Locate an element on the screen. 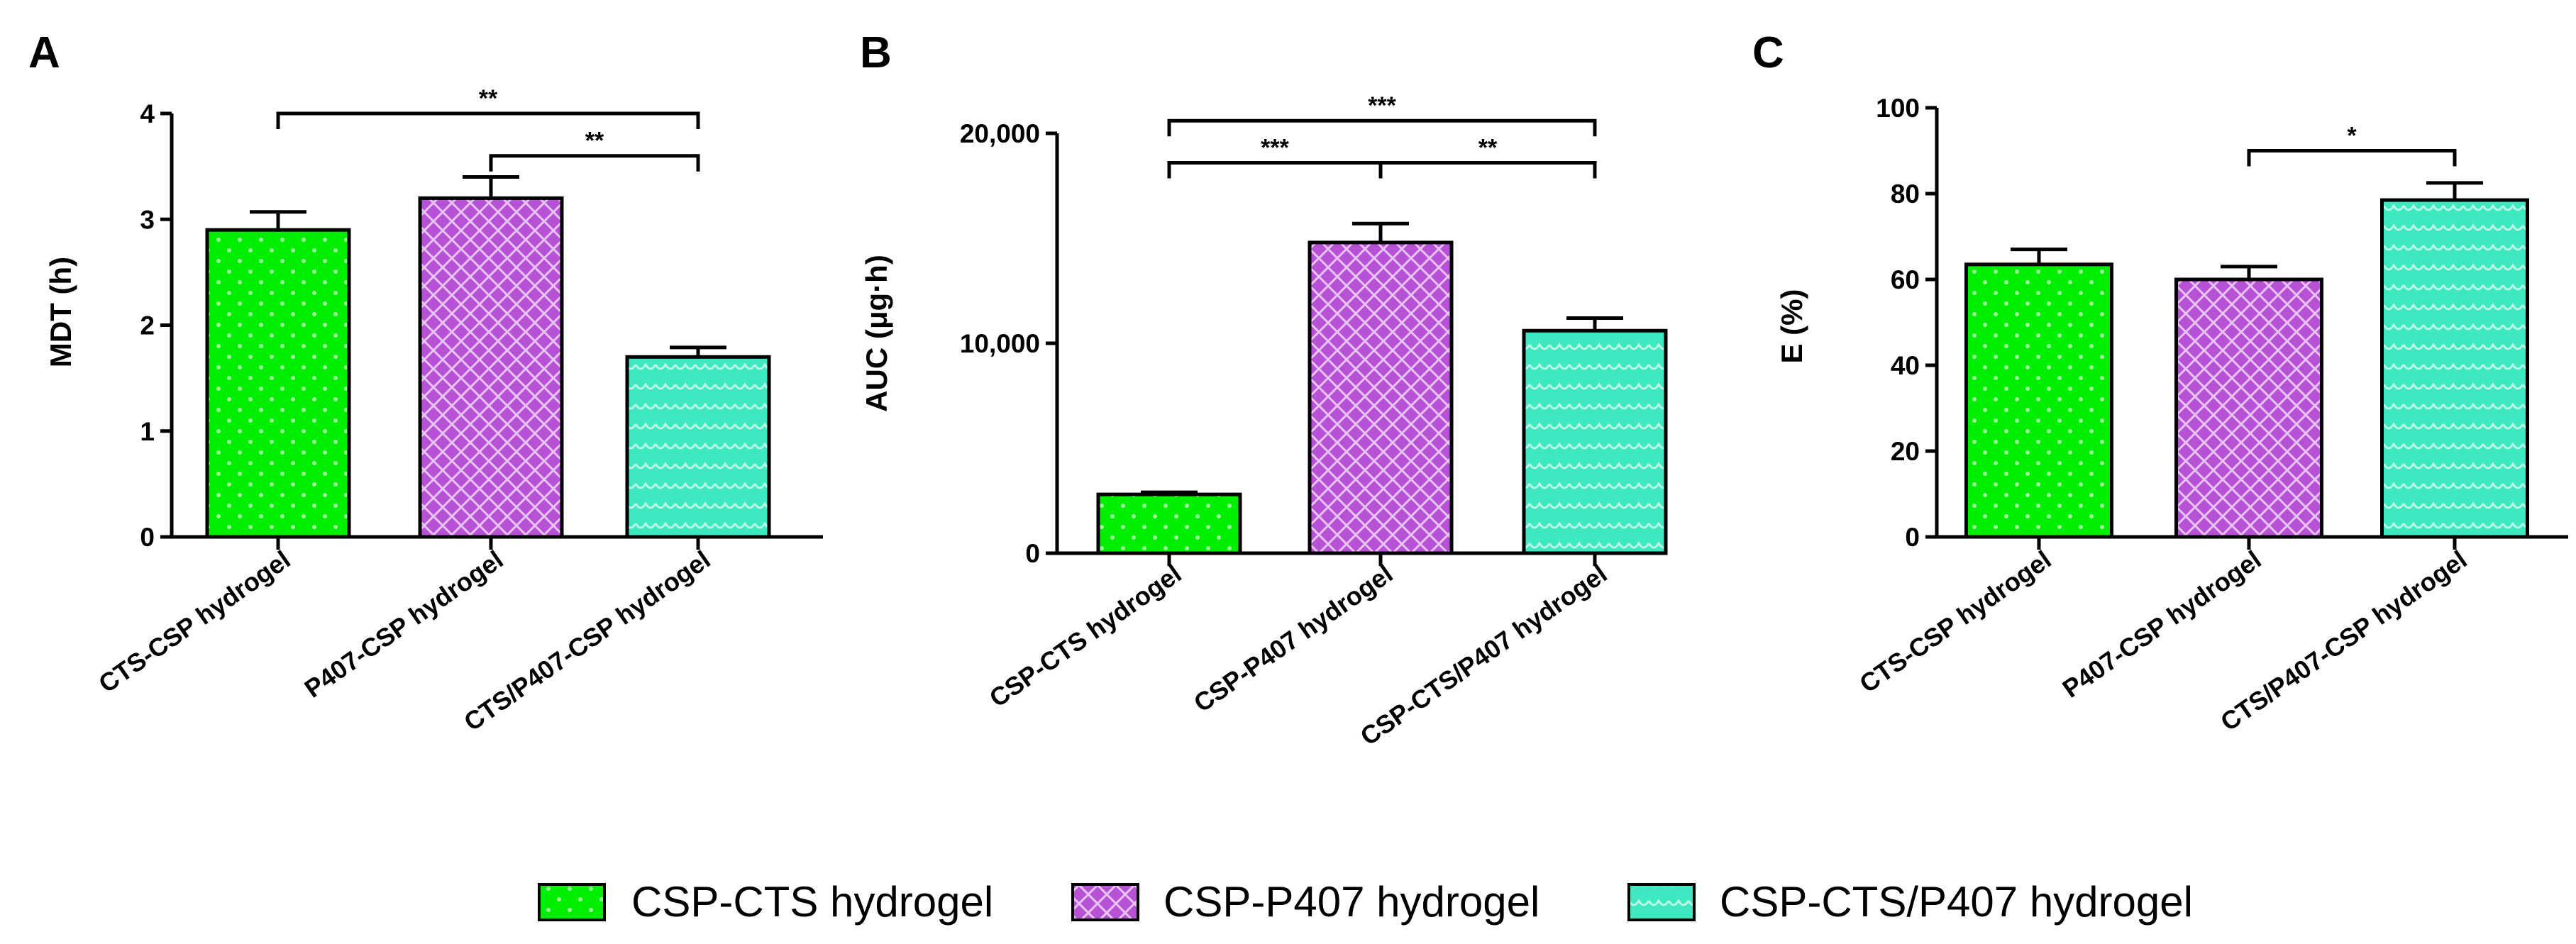  y-tick-label: 1 is located at coordinates (147, 431).